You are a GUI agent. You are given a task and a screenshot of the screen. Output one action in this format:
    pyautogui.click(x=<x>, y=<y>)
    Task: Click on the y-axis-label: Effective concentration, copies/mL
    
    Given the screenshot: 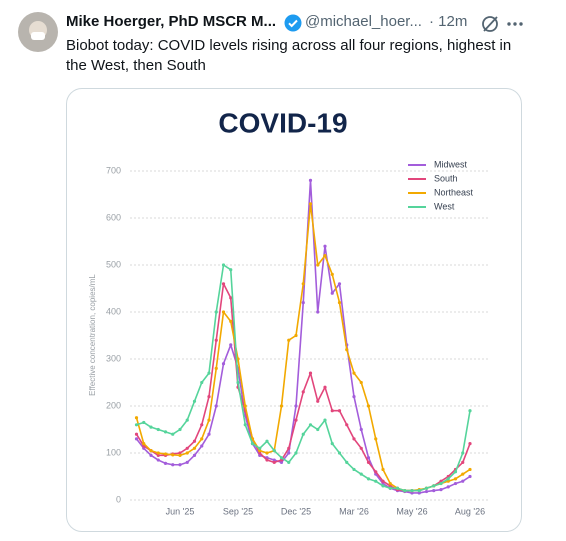 What is the action you would take?
    pyautogui.click(x=92, y=335)
    